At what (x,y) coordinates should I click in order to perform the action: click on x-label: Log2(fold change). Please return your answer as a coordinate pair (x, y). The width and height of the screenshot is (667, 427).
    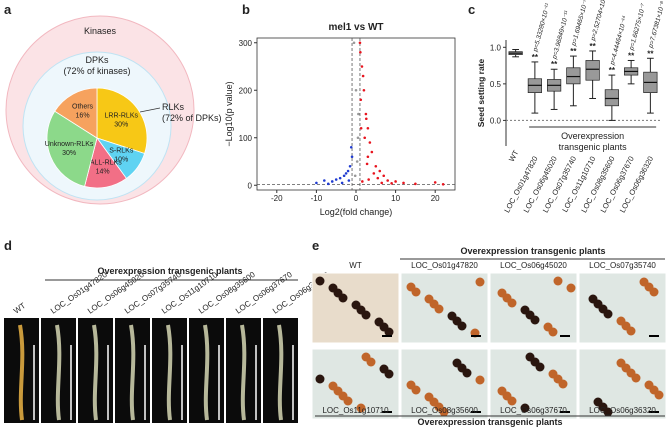
    Looking at the image, I should click on (356, 212).